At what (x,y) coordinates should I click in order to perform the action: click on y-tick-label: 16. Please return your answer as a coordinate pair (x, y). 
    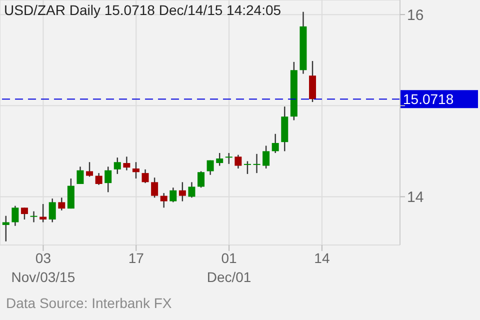
    Looking at the image, I should click on (415, 15).